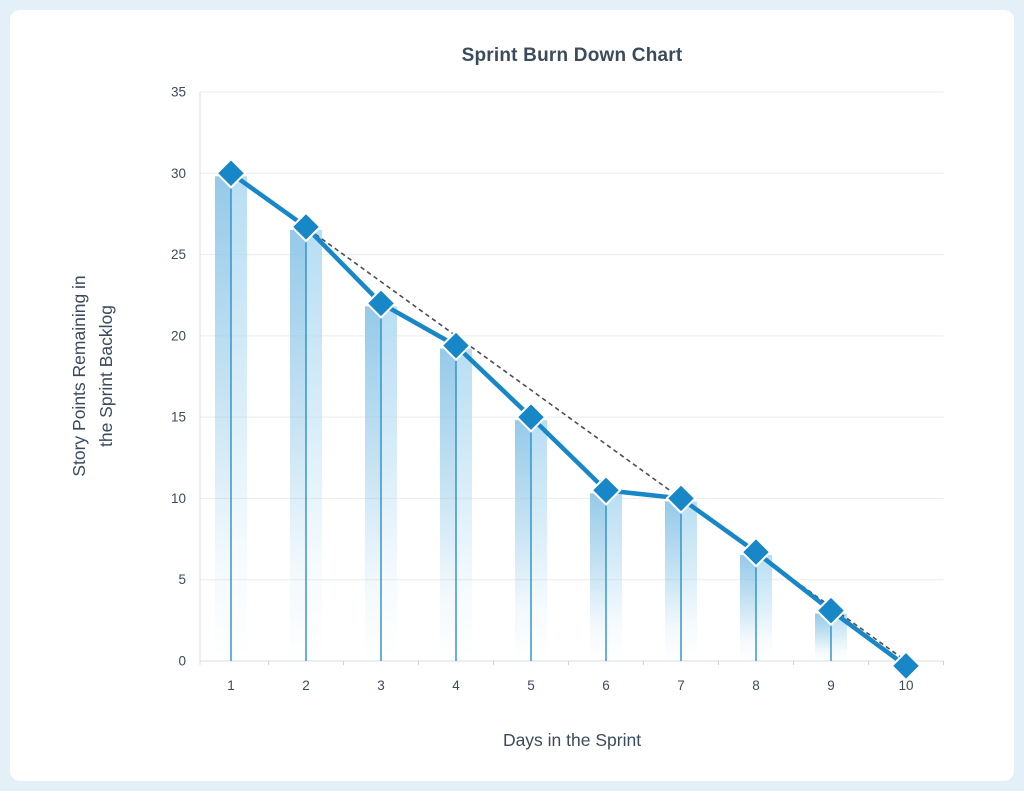 This screenshot has width=1024, height=801. What do you see at coordinates (178, 417) in the screenshot?
I see `y-tick-label: 15` at bounding box center [178, 417].